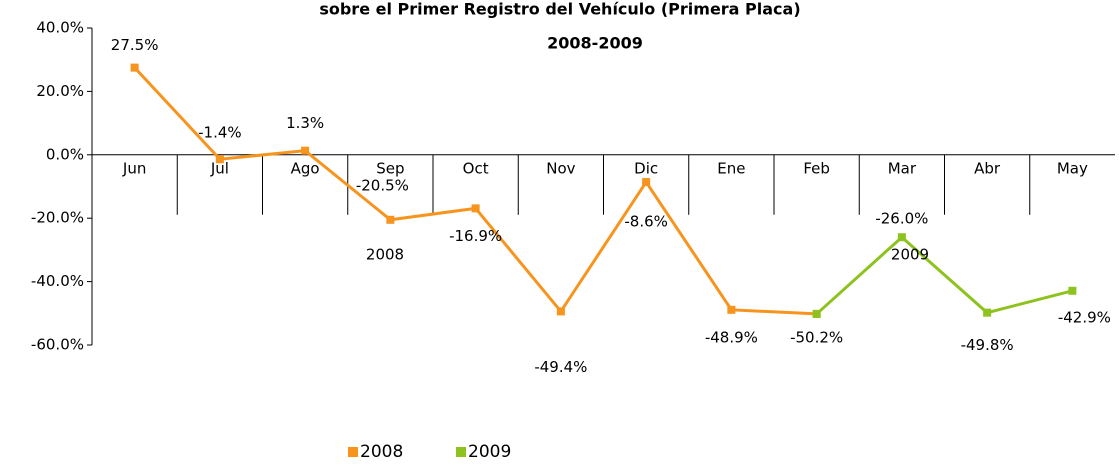  Describe the element at coordinates (57, 345) in the screenshot. I see `y-tick-label: -60.0%` at that location.